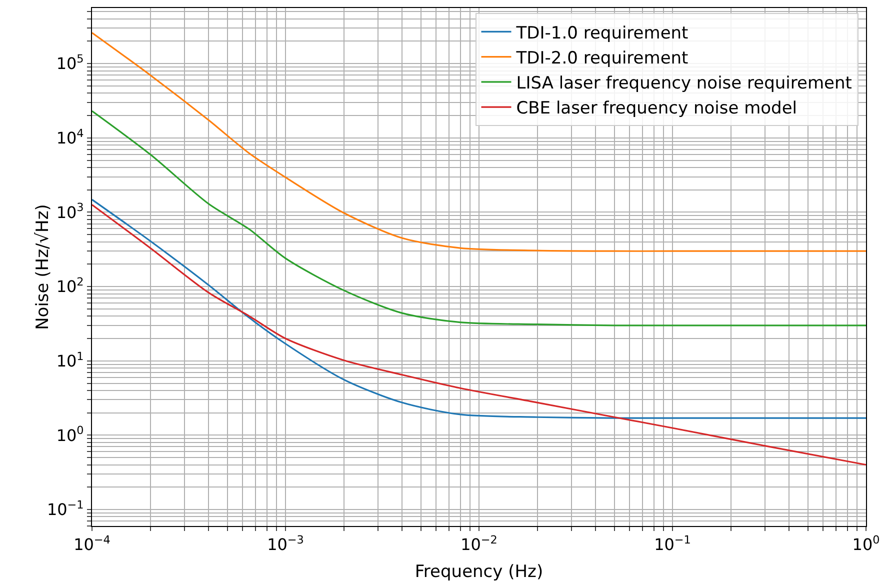 The image size is (887, 582). Describe the element at coordinates (684, 84) in the screenshot. I see `legend-label: LISA laser frequency noise requirement` at that location.